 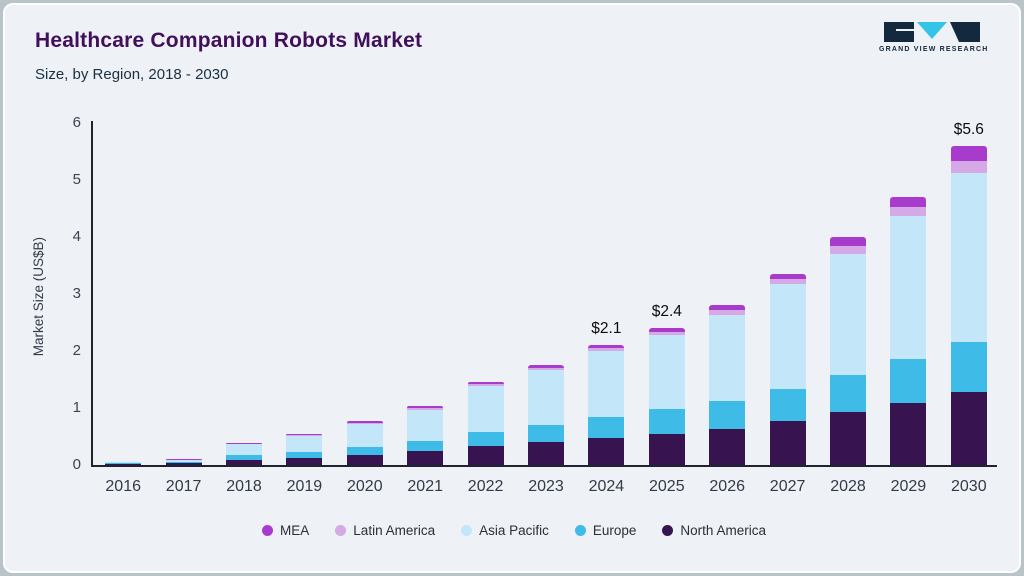 I want to click on x-label-2027: 2027, so click(x=787, y=486).